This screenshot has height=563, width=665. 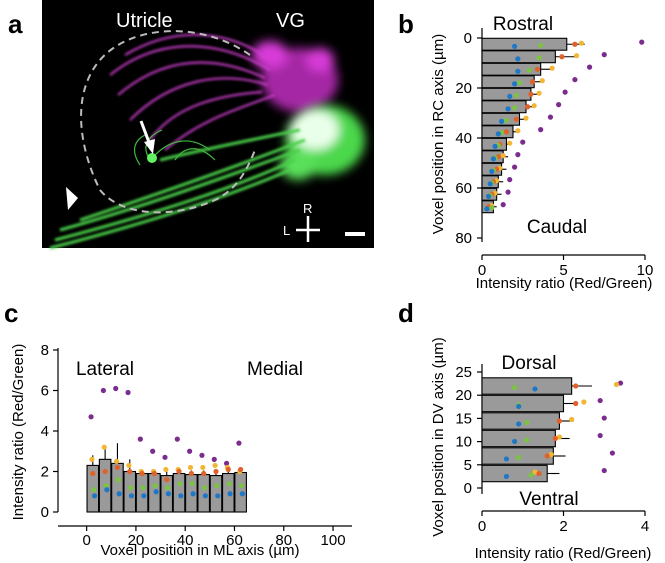 What do you see at coordinates (406, 24) in the screenshot?
I see `panel-b-letter: b` at bounding box center [406, 24].